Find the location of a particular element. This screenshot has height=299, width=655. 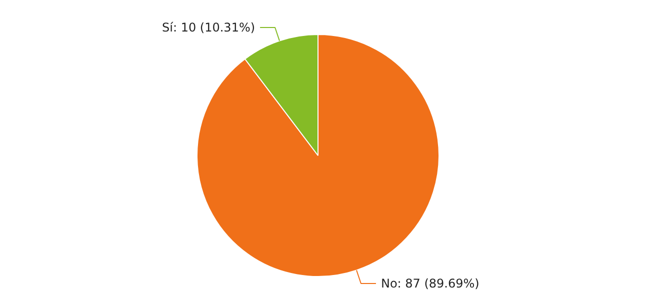

slice-label: Sí is located at coordinates (168, 27).